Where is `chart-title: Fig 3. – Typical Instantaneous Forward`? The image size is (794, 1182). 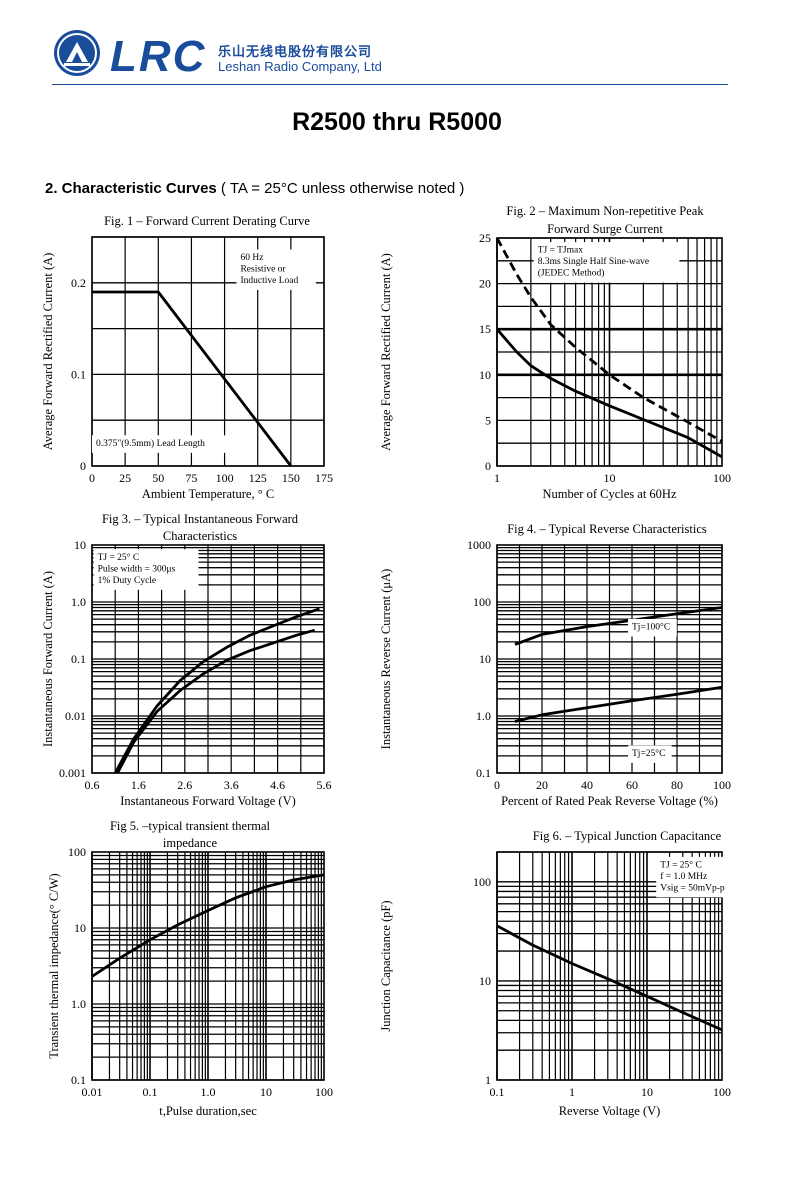
chart-title: Fig 3. – Typical Instantaneous Forward is located at coordinates (200, 519).